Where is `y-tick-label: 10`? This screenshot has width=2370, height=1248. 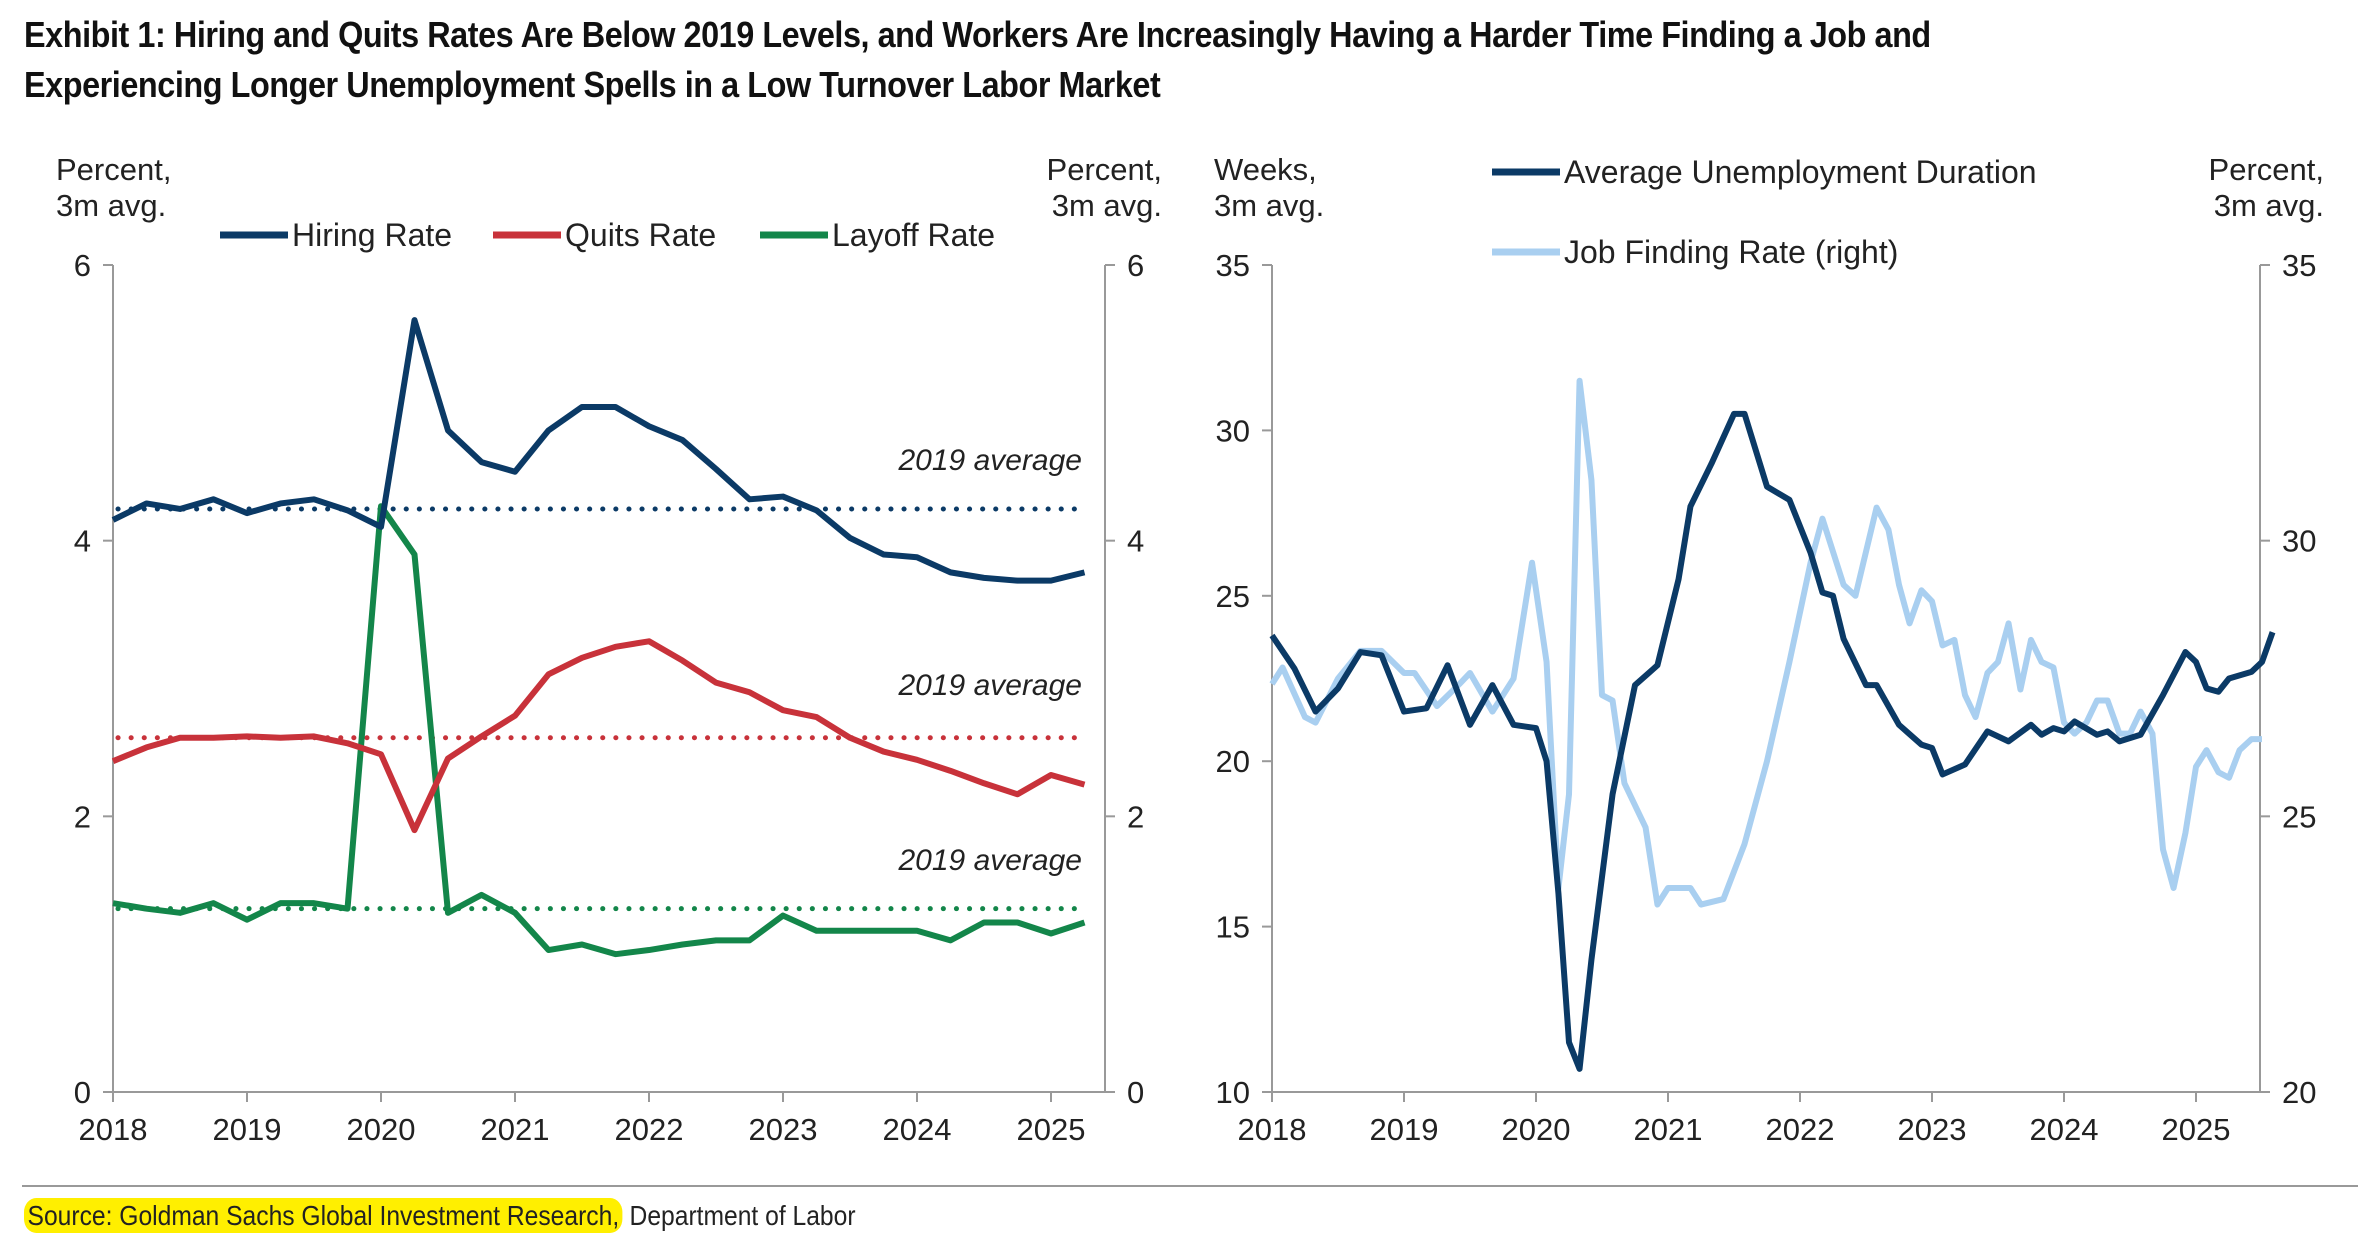 y-tick-label: 10 is located at coordinates (1233, 1092).